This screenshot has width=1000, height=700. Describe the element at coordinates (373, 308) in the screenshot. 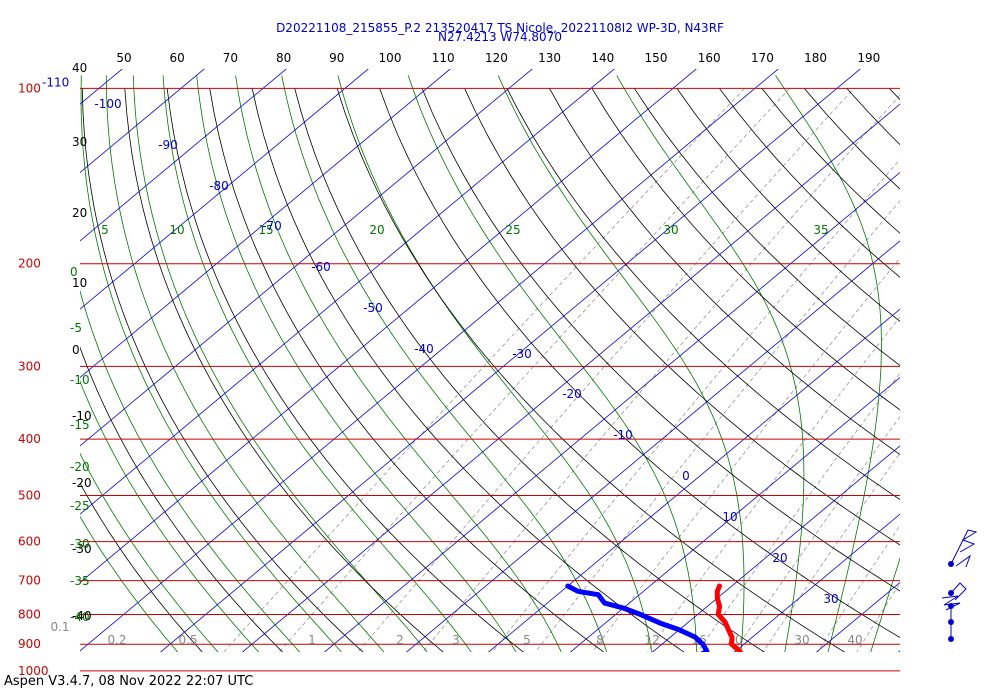

I see `isotherm-label: -50` at that location.